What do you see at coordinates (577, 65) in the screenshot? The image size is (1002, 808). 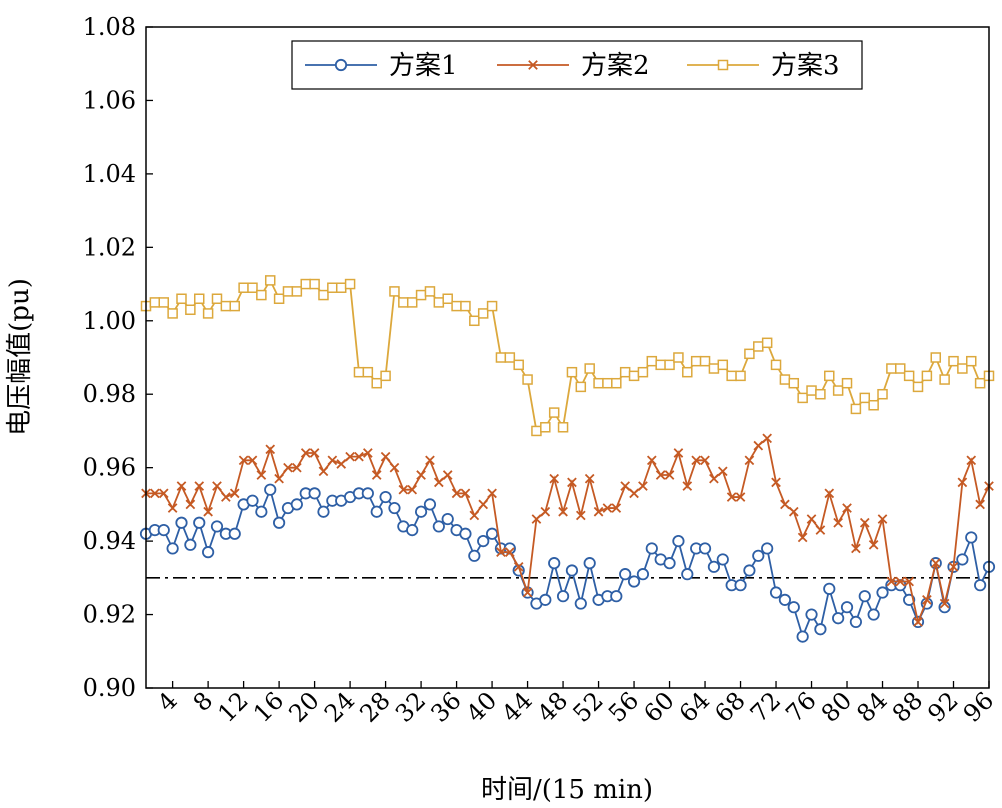 I see `legend: 方案1 方案2 方案3` at bounding box center [577, 65].